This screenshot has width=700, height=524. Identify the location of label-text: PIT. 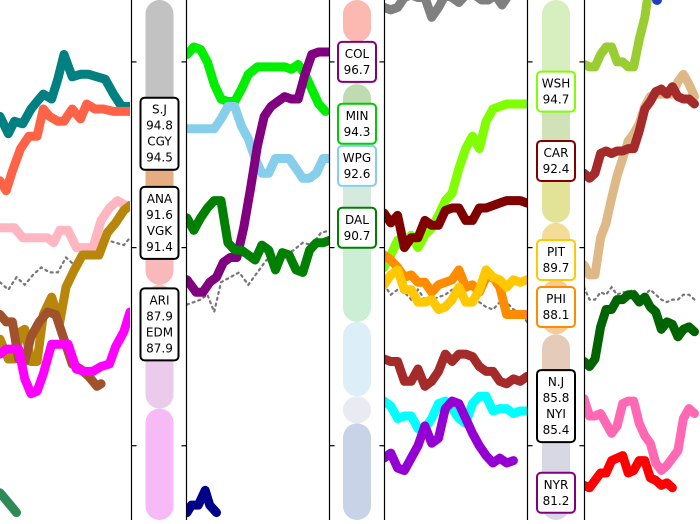
(556, 252).